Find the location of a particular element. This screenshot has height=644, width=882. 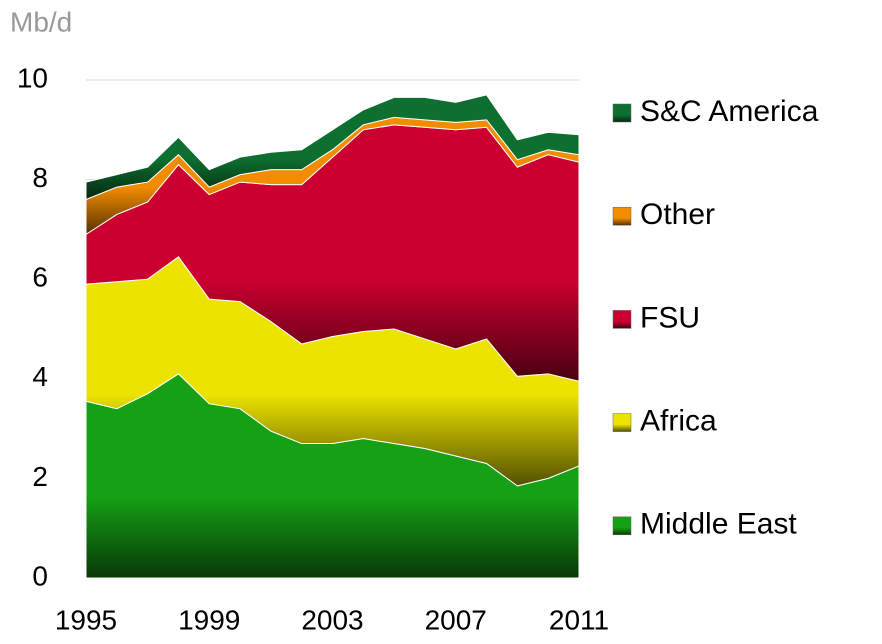

y-tick-label: 4 is located at coordinates (40, 376).